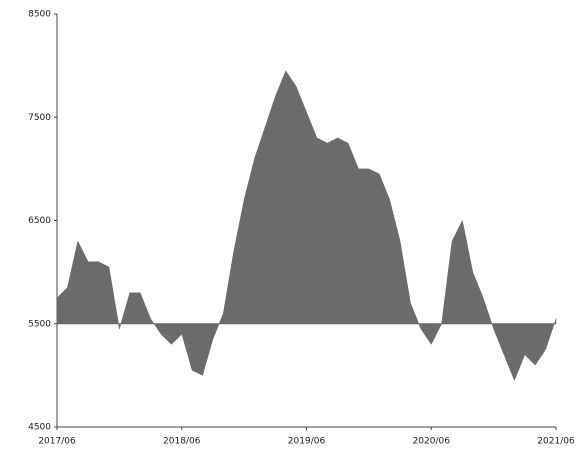 This screenshot has width=580, height=457. I want to click on x-tick-label: 2018/06, so click(182, 442).